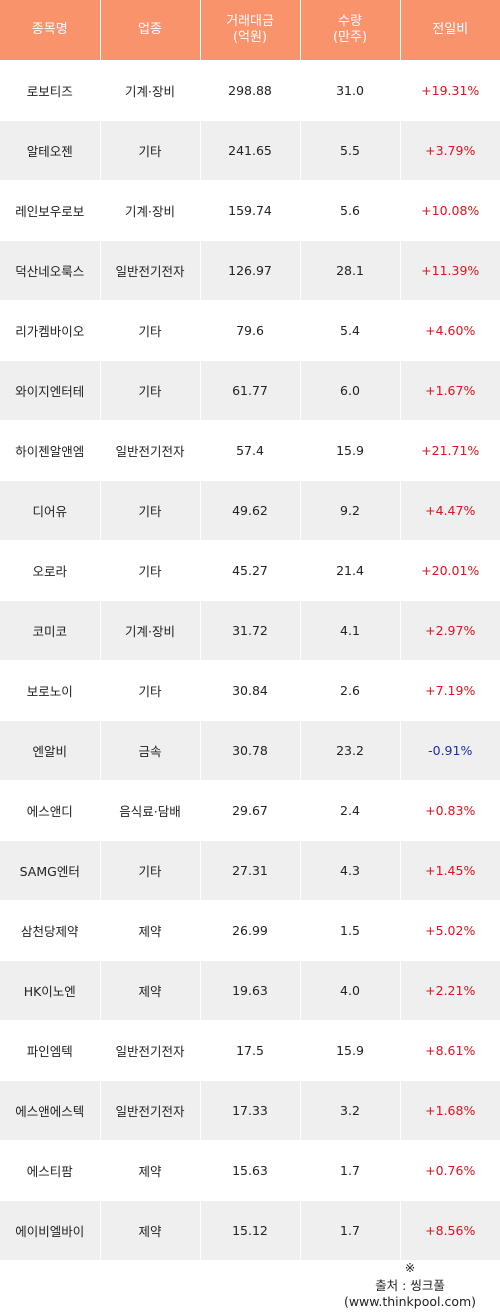 The image size is (500, 1312). What do you see at coordinates (350, 630) in the screenshot?
I see `volume-cell: 4.1` at bounding box center [350, 630].